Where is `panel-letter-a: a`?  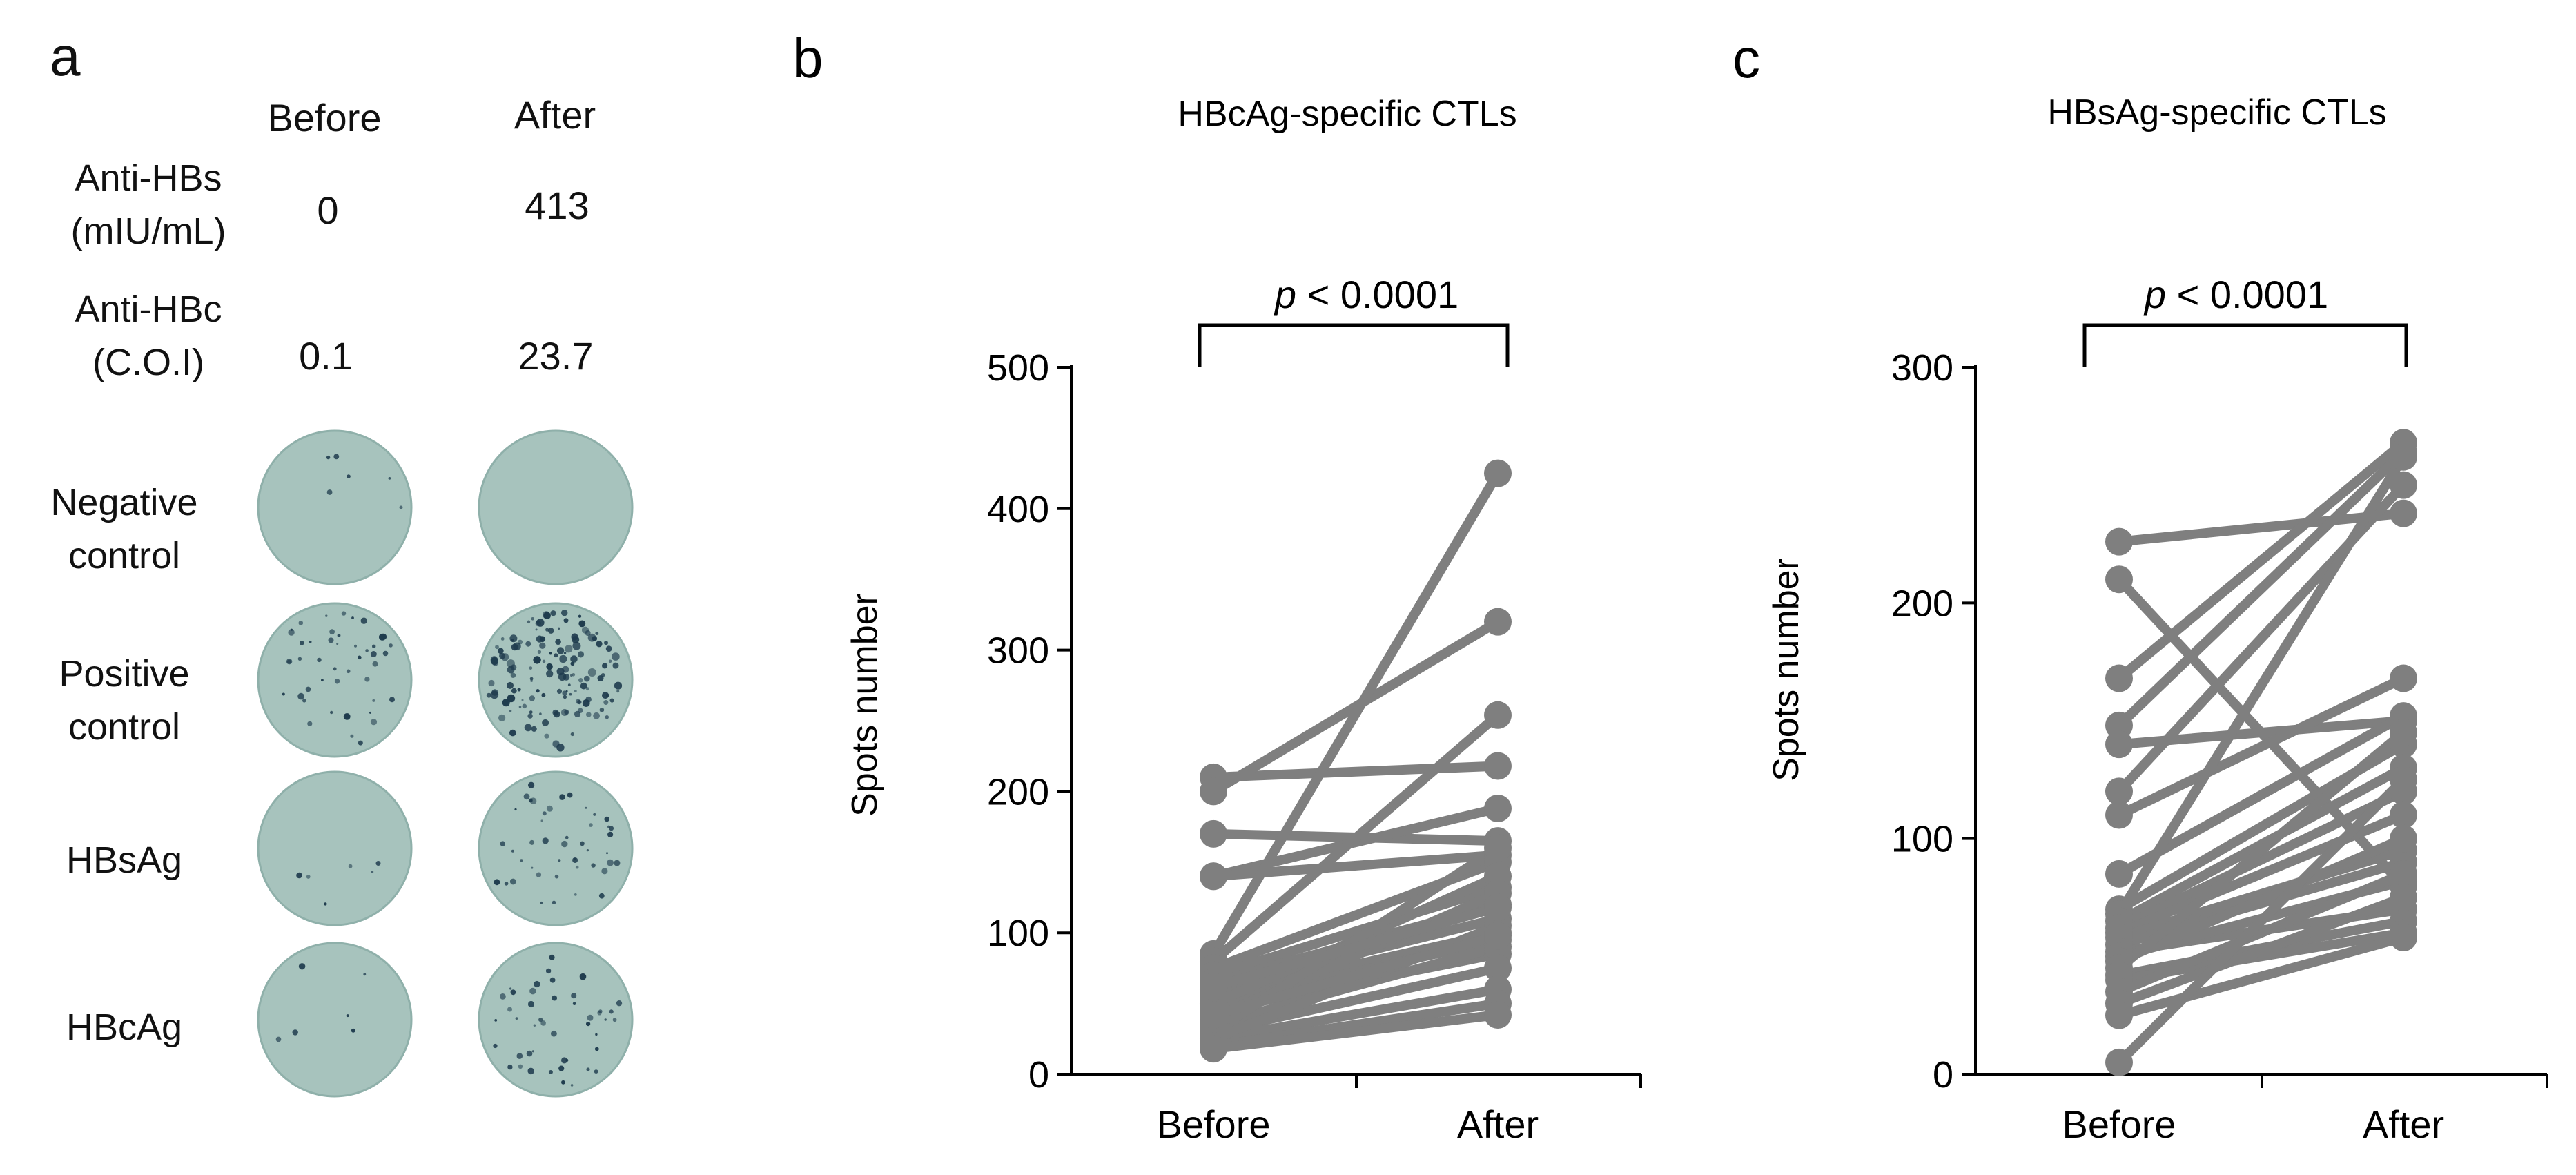
panel-letter-a: a is located at coordinates (65, 56).